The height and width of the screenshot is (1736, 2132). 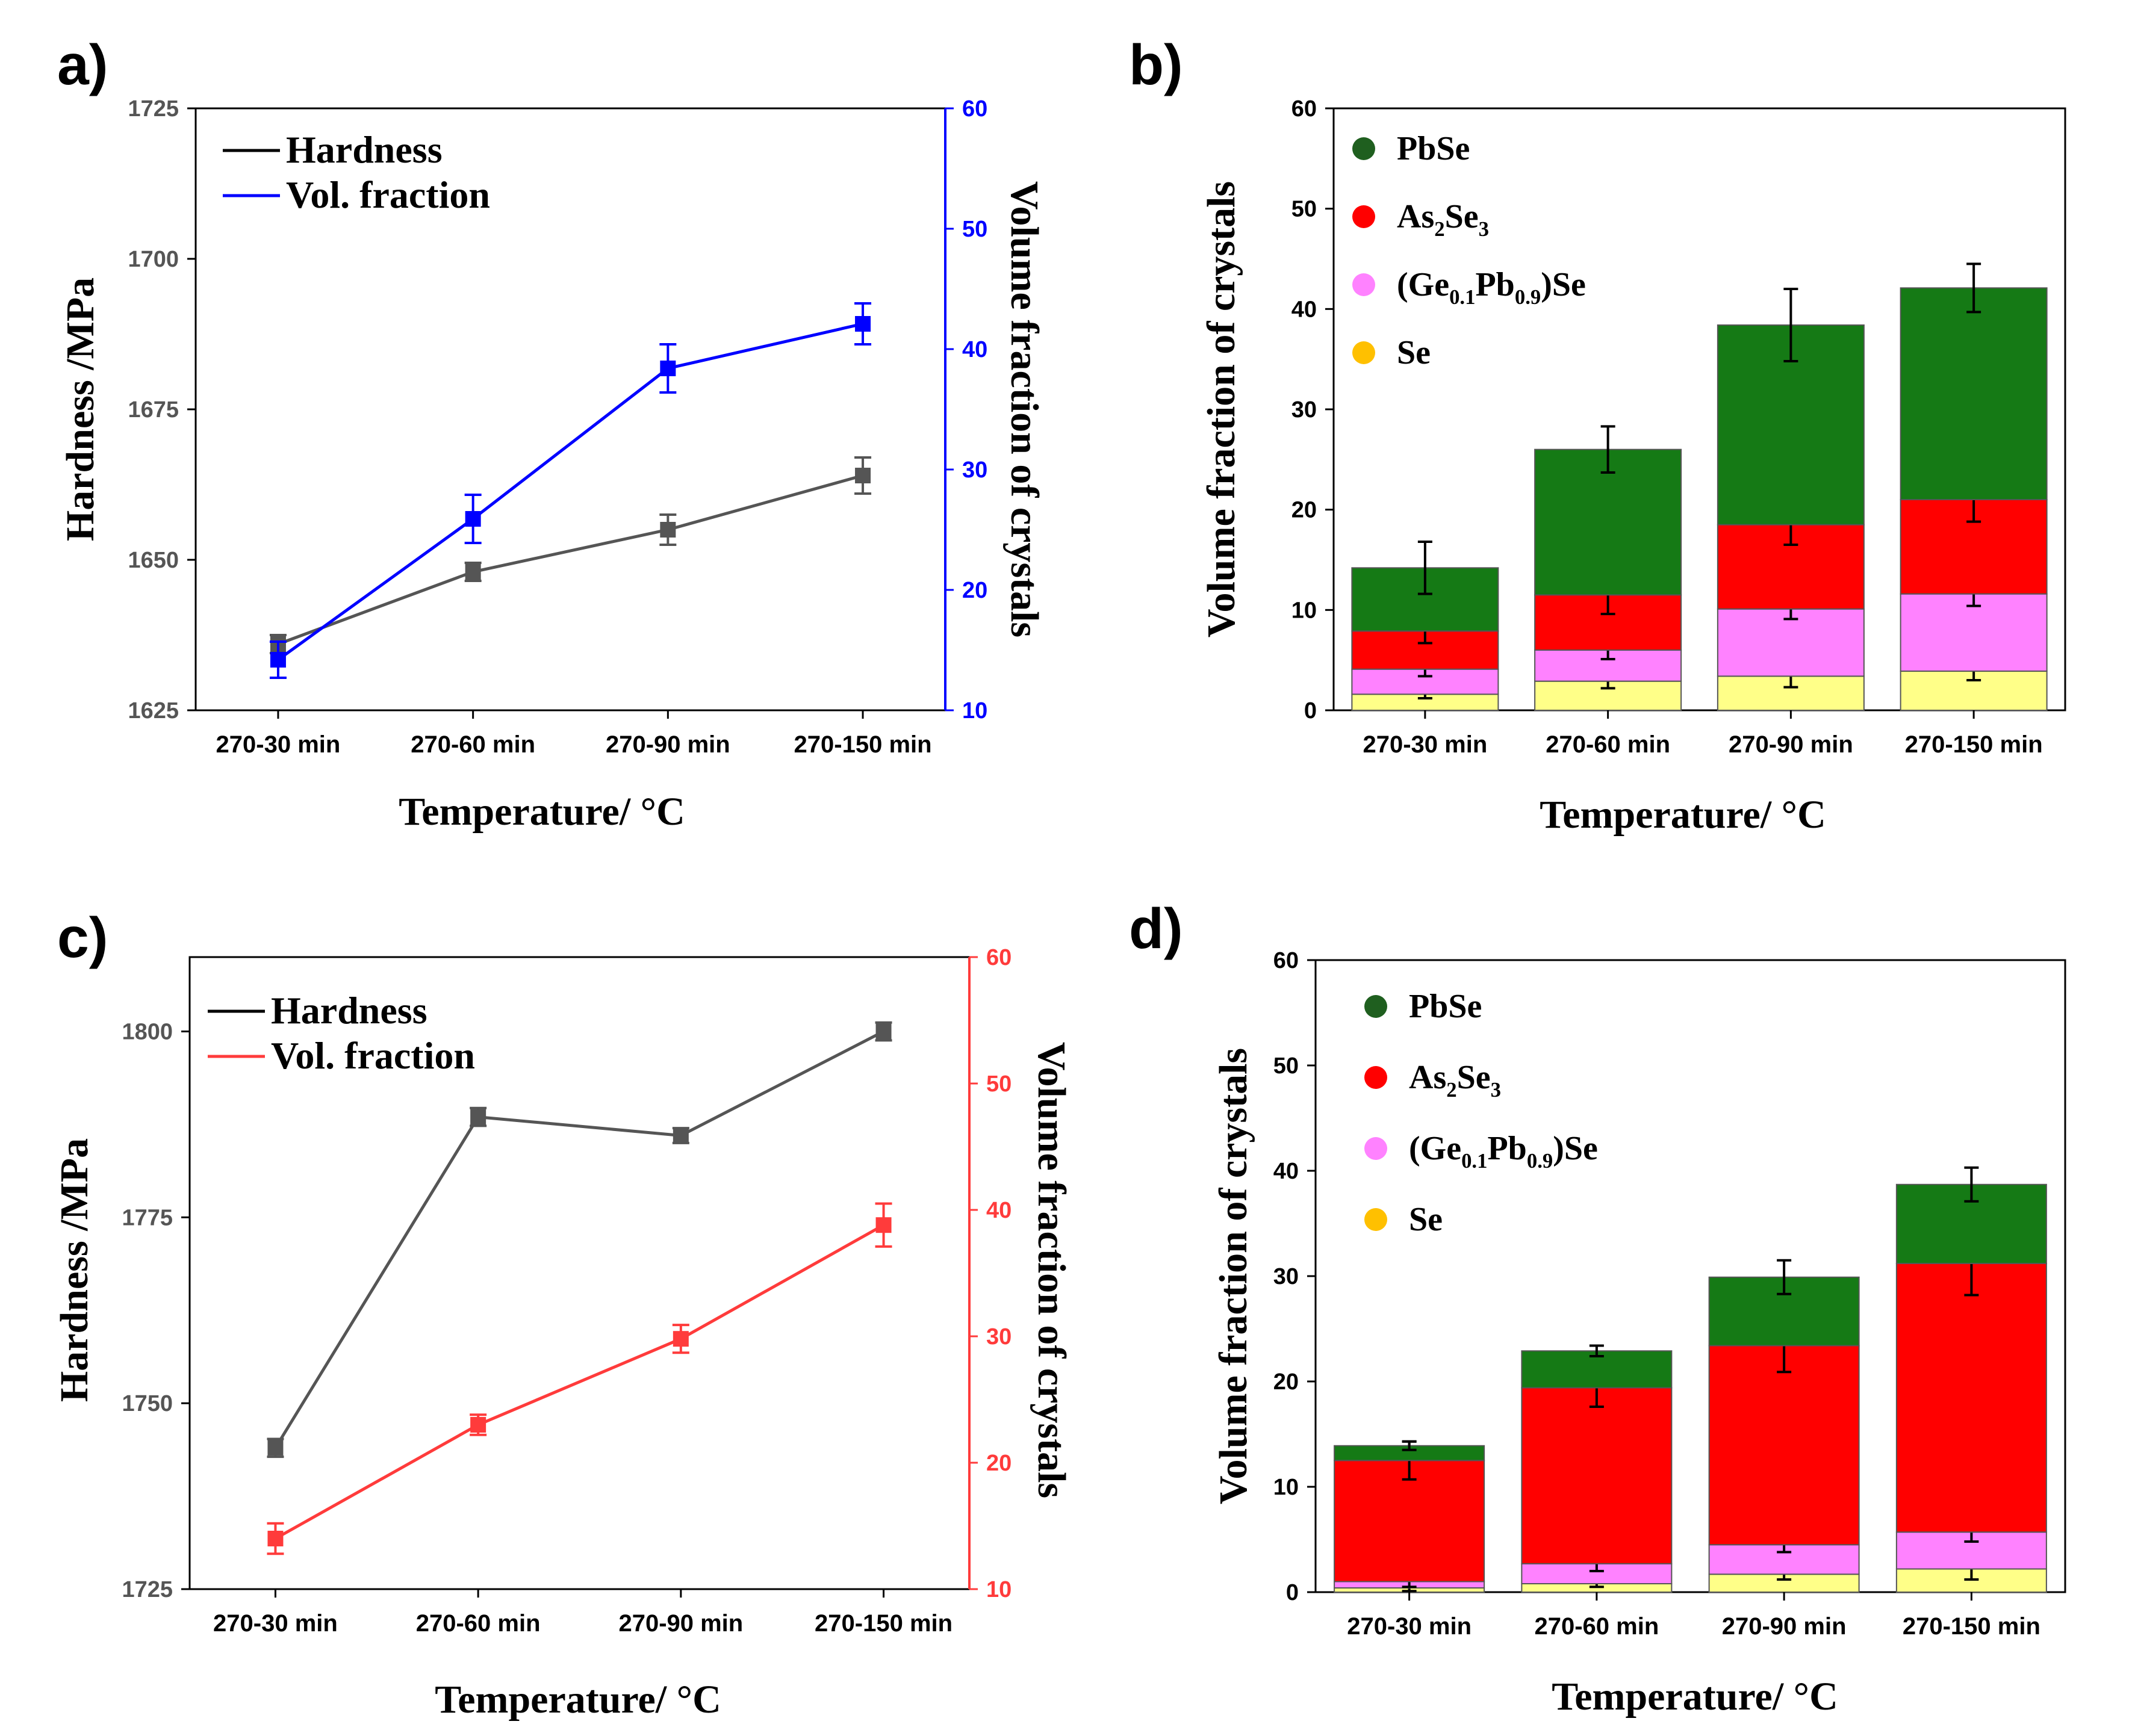 What do you see at coordinates (1311, 711) in the screenshot?
I see `y-tick-label: 0` at bounding box center [1311, 711].